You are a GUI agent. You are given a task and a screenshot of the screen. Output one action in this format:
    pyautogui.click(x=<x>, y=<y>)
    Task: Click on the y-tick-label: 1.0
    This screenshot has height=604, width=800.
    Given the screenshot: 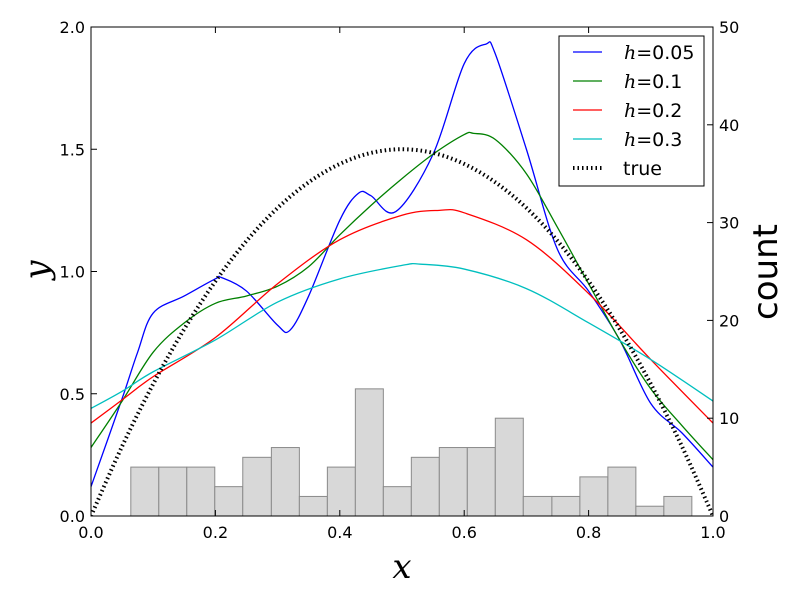 What is the action you would take?
    pyautogui.click(x=72, y=272)
    